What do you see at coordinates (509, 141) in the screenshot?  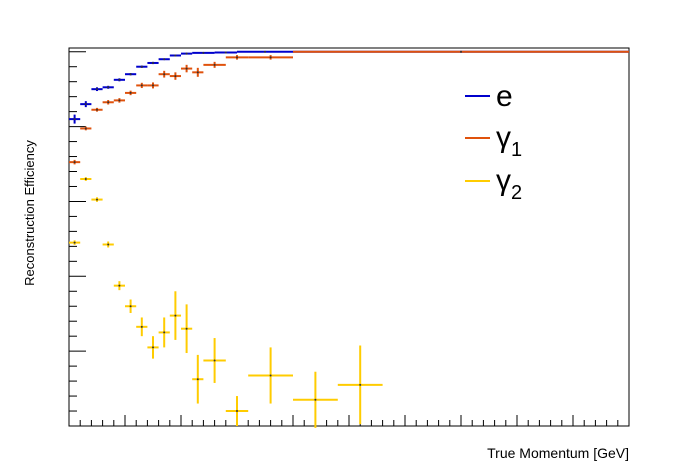 I see `legend-label: γ1` at bounding box center [509, 141].